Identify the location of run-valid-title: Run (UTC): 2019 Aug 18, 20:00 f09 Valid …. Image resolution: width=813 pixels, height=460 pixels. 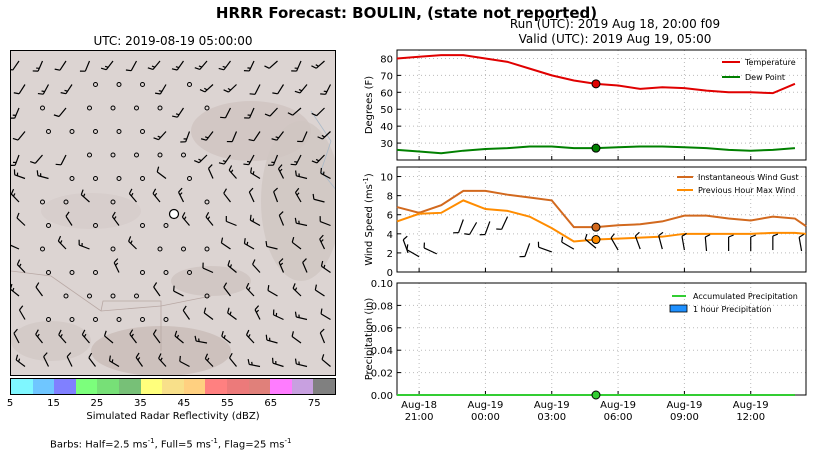
(615, 32).